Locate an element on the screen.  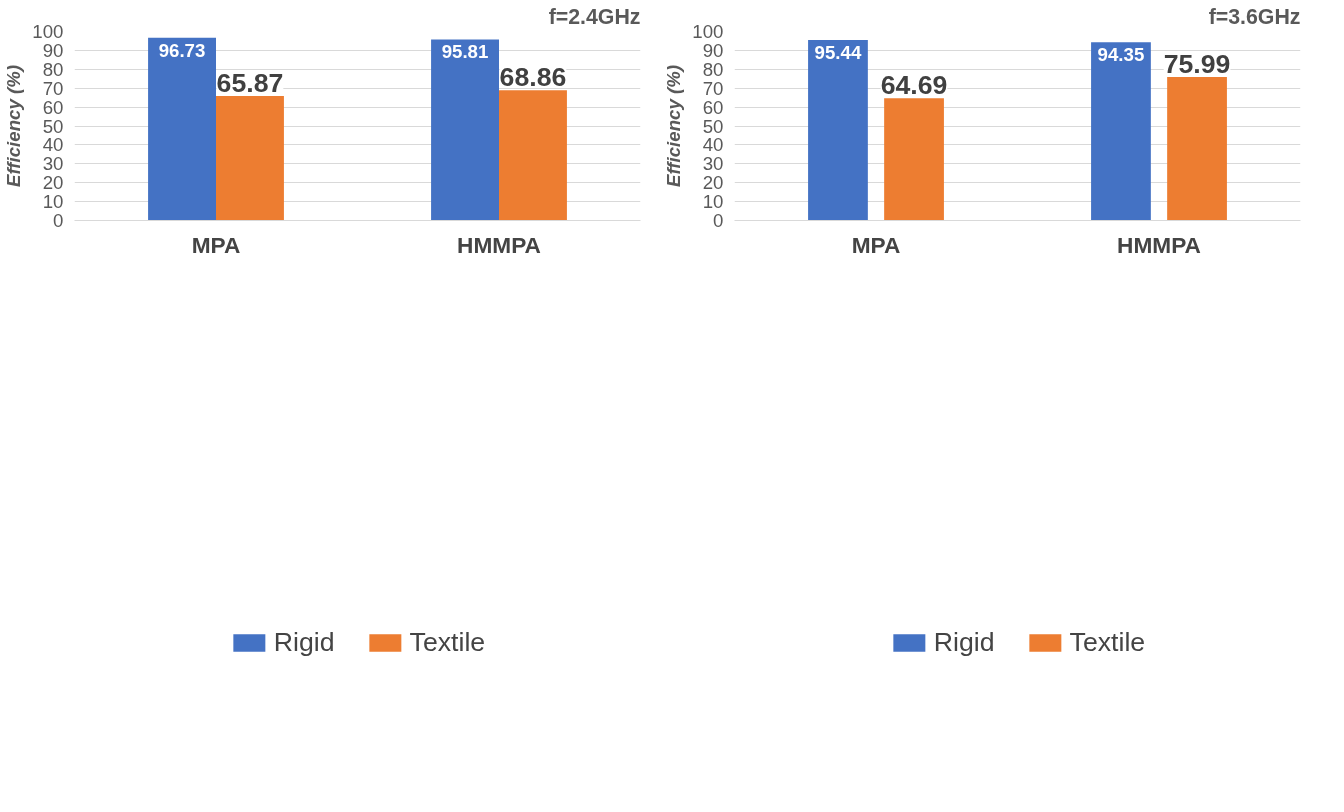
data-label: 64.69 is located at coordinates (914, 85).